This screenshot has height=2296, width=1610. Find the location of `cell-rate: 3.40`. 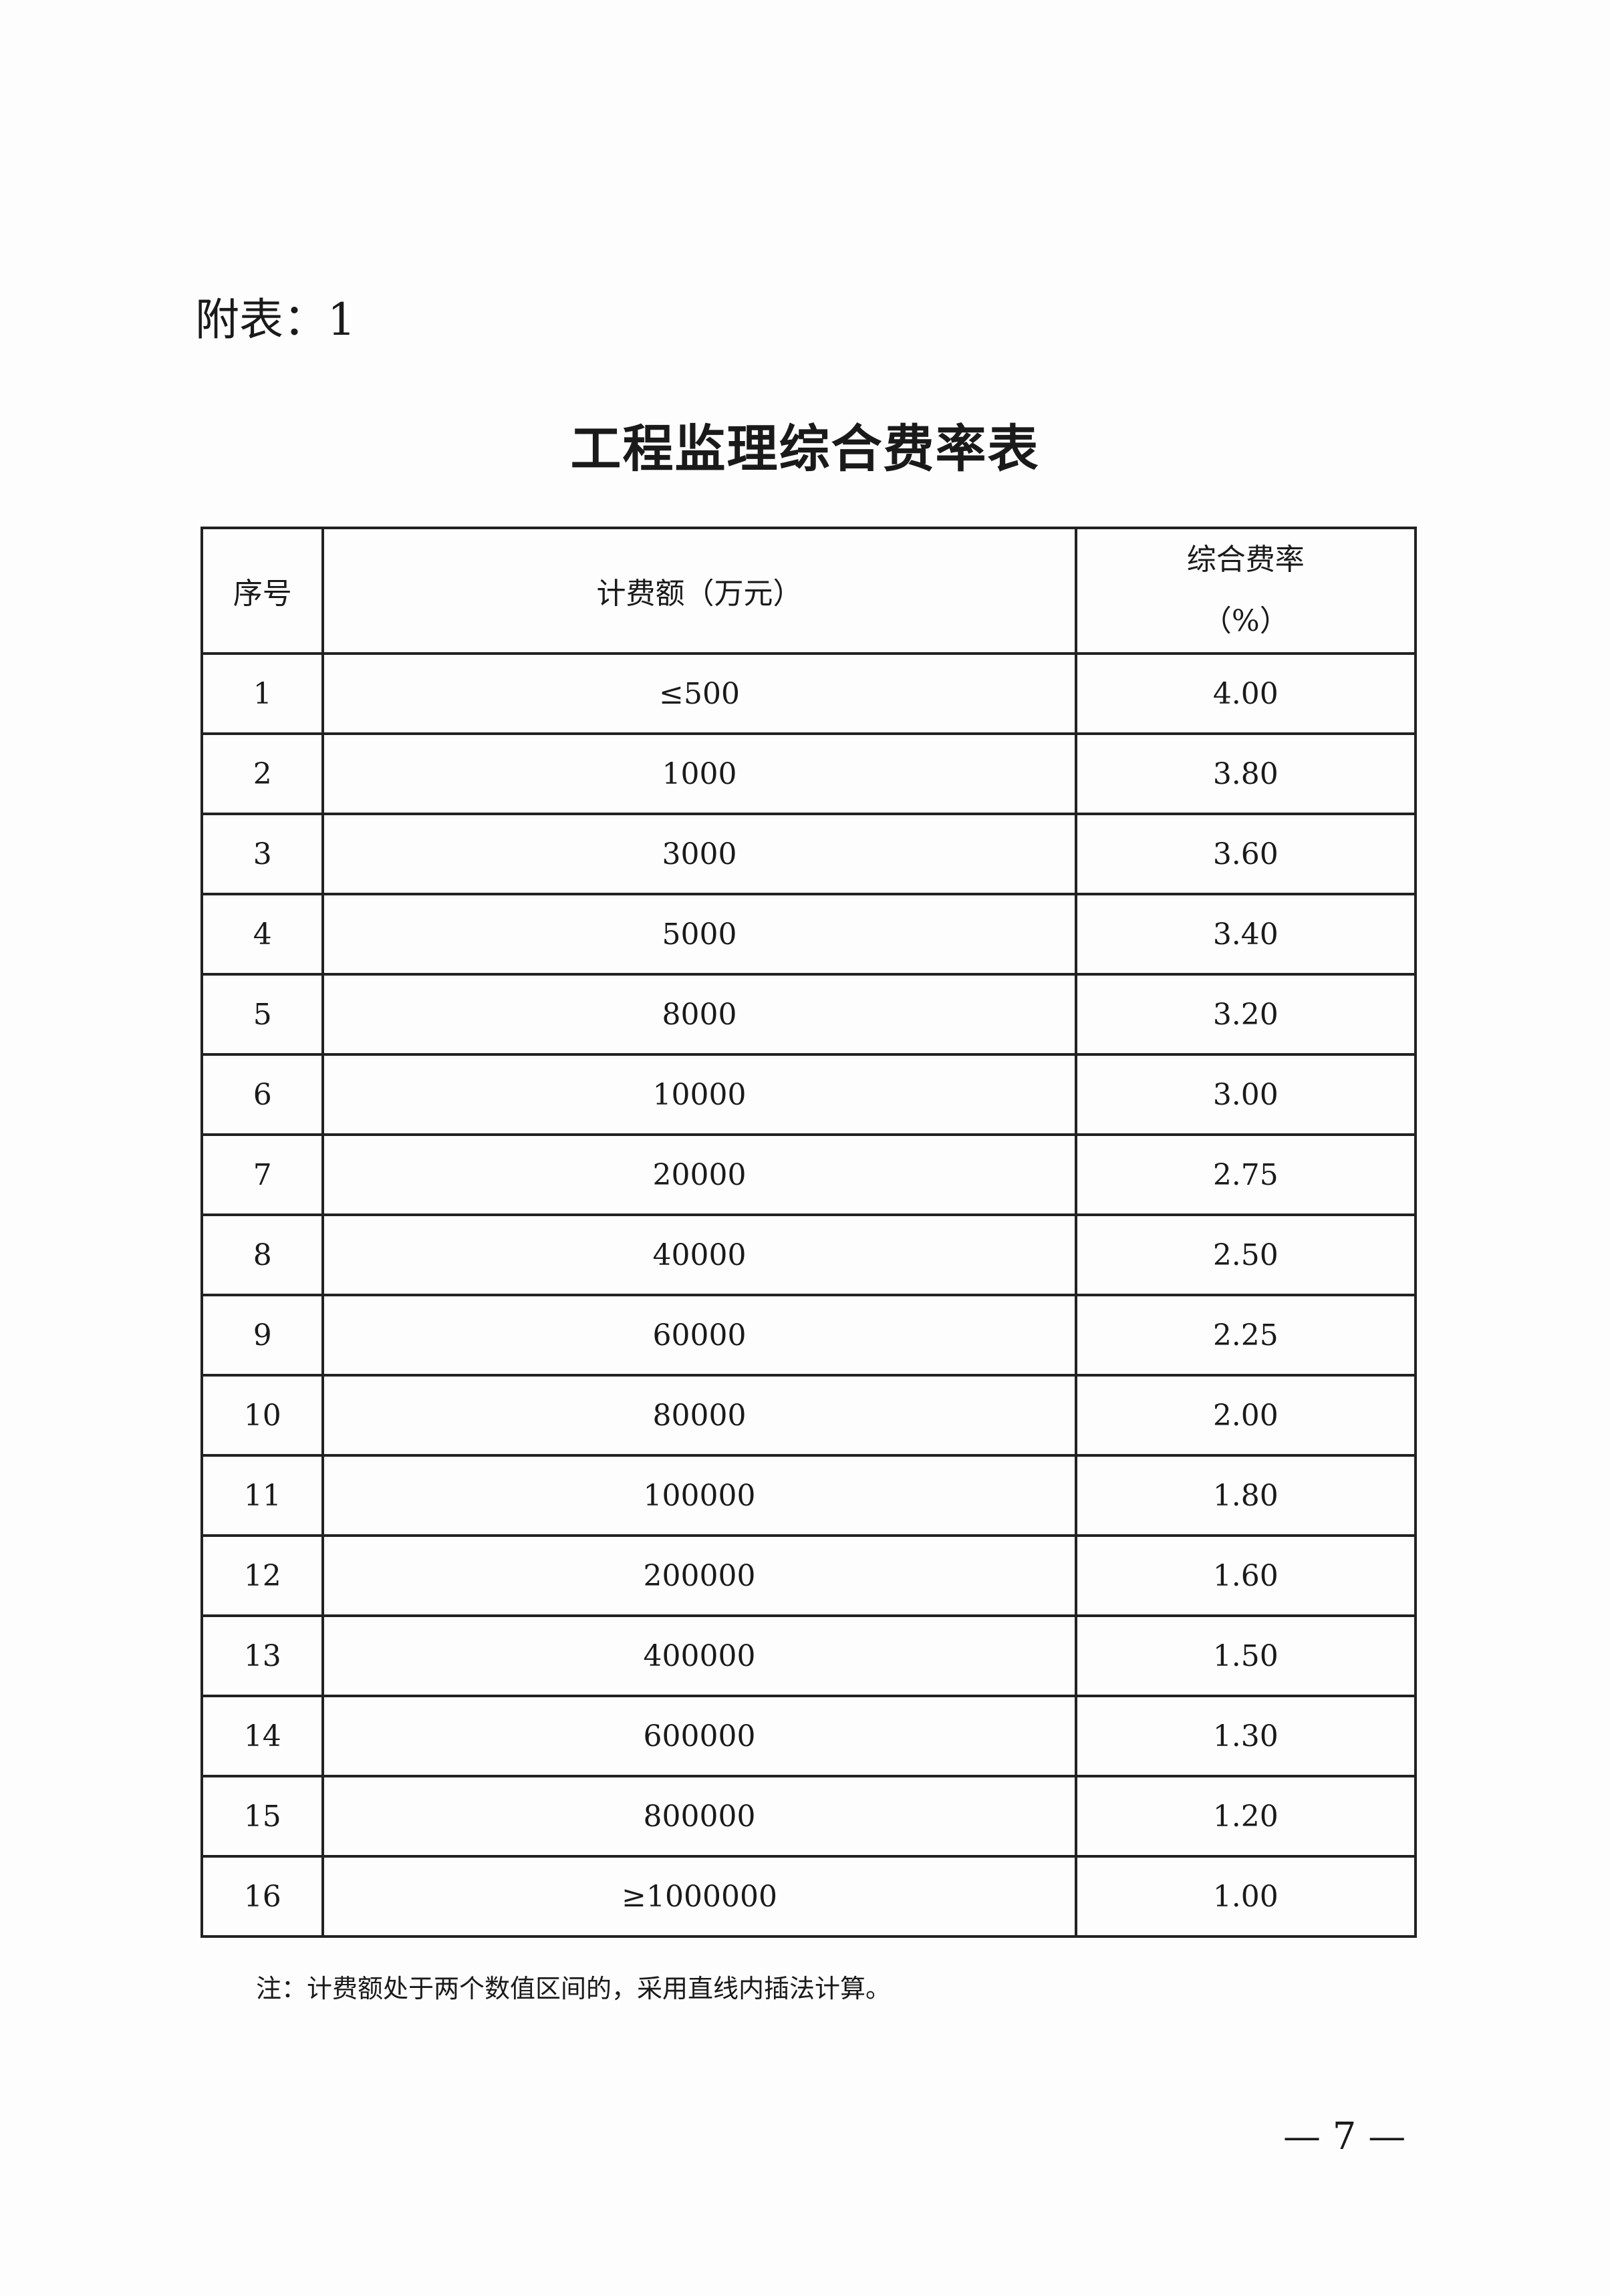

cell-rate: 3.40 is located at coordinates (1246, 934).